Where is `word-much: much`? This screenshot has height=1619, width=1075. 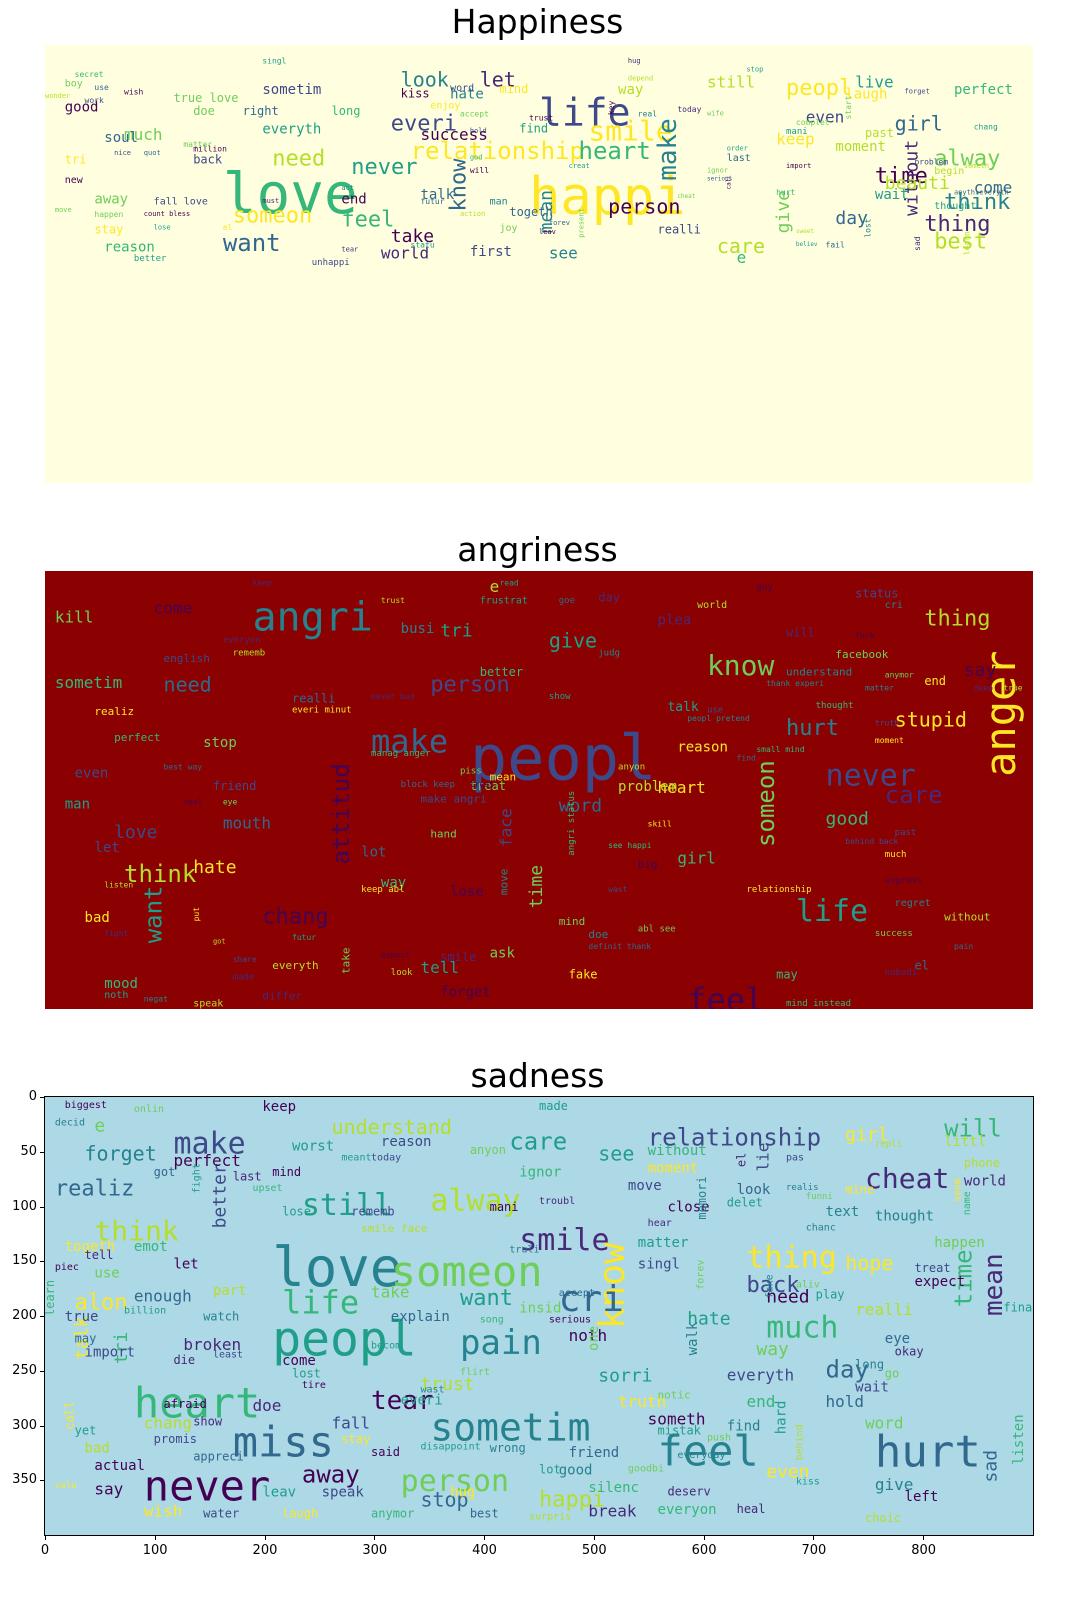
word-much: much is located at coordinates (143, 134).